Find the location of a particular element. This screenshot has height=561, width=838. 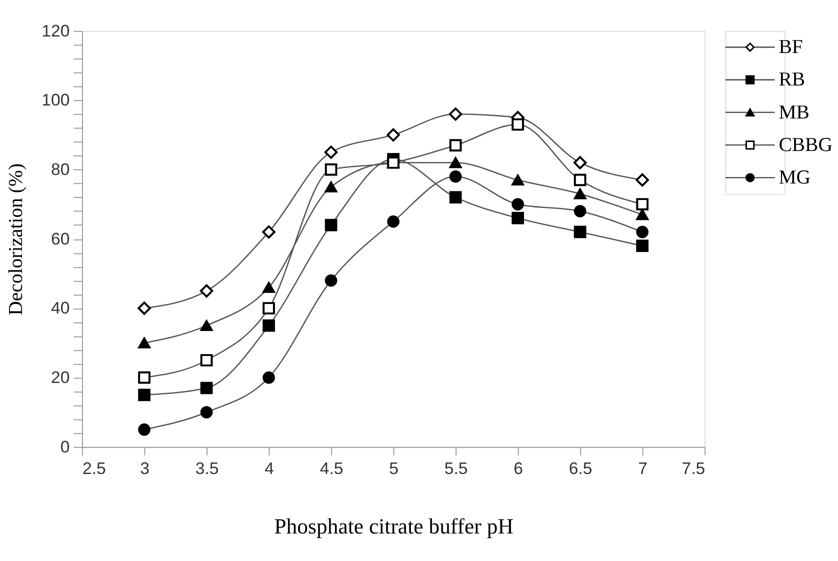

x-tick-label: 3 is located at coordinates (145, 468).